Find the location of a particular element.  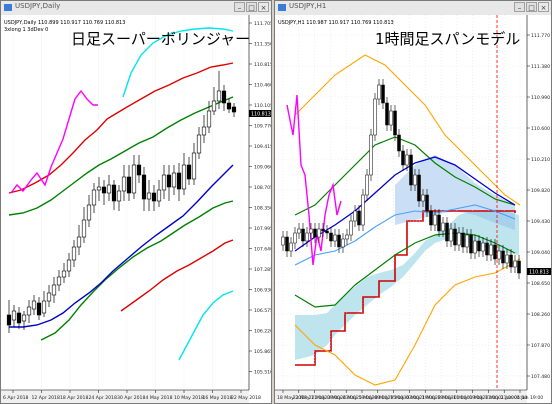

price-tick-label: 106.220 is located at coordinates (262, 331).